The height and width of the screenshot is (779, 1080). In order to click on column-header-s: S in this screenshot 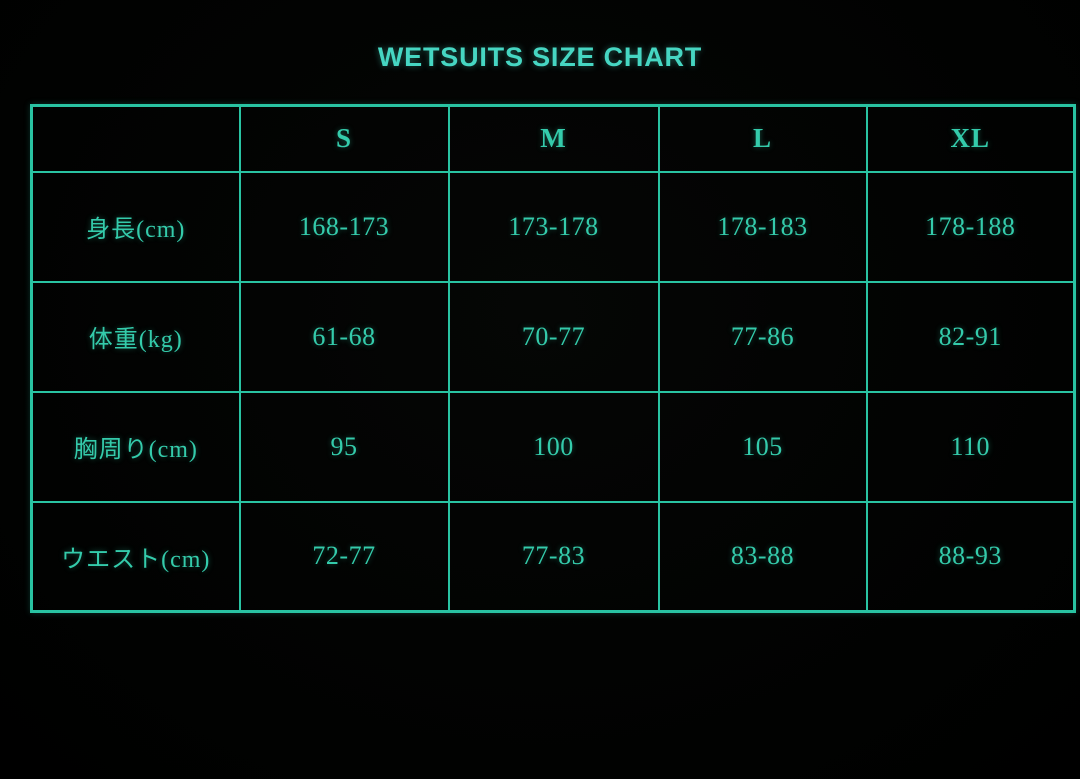, I will do `click(344, 138)`.